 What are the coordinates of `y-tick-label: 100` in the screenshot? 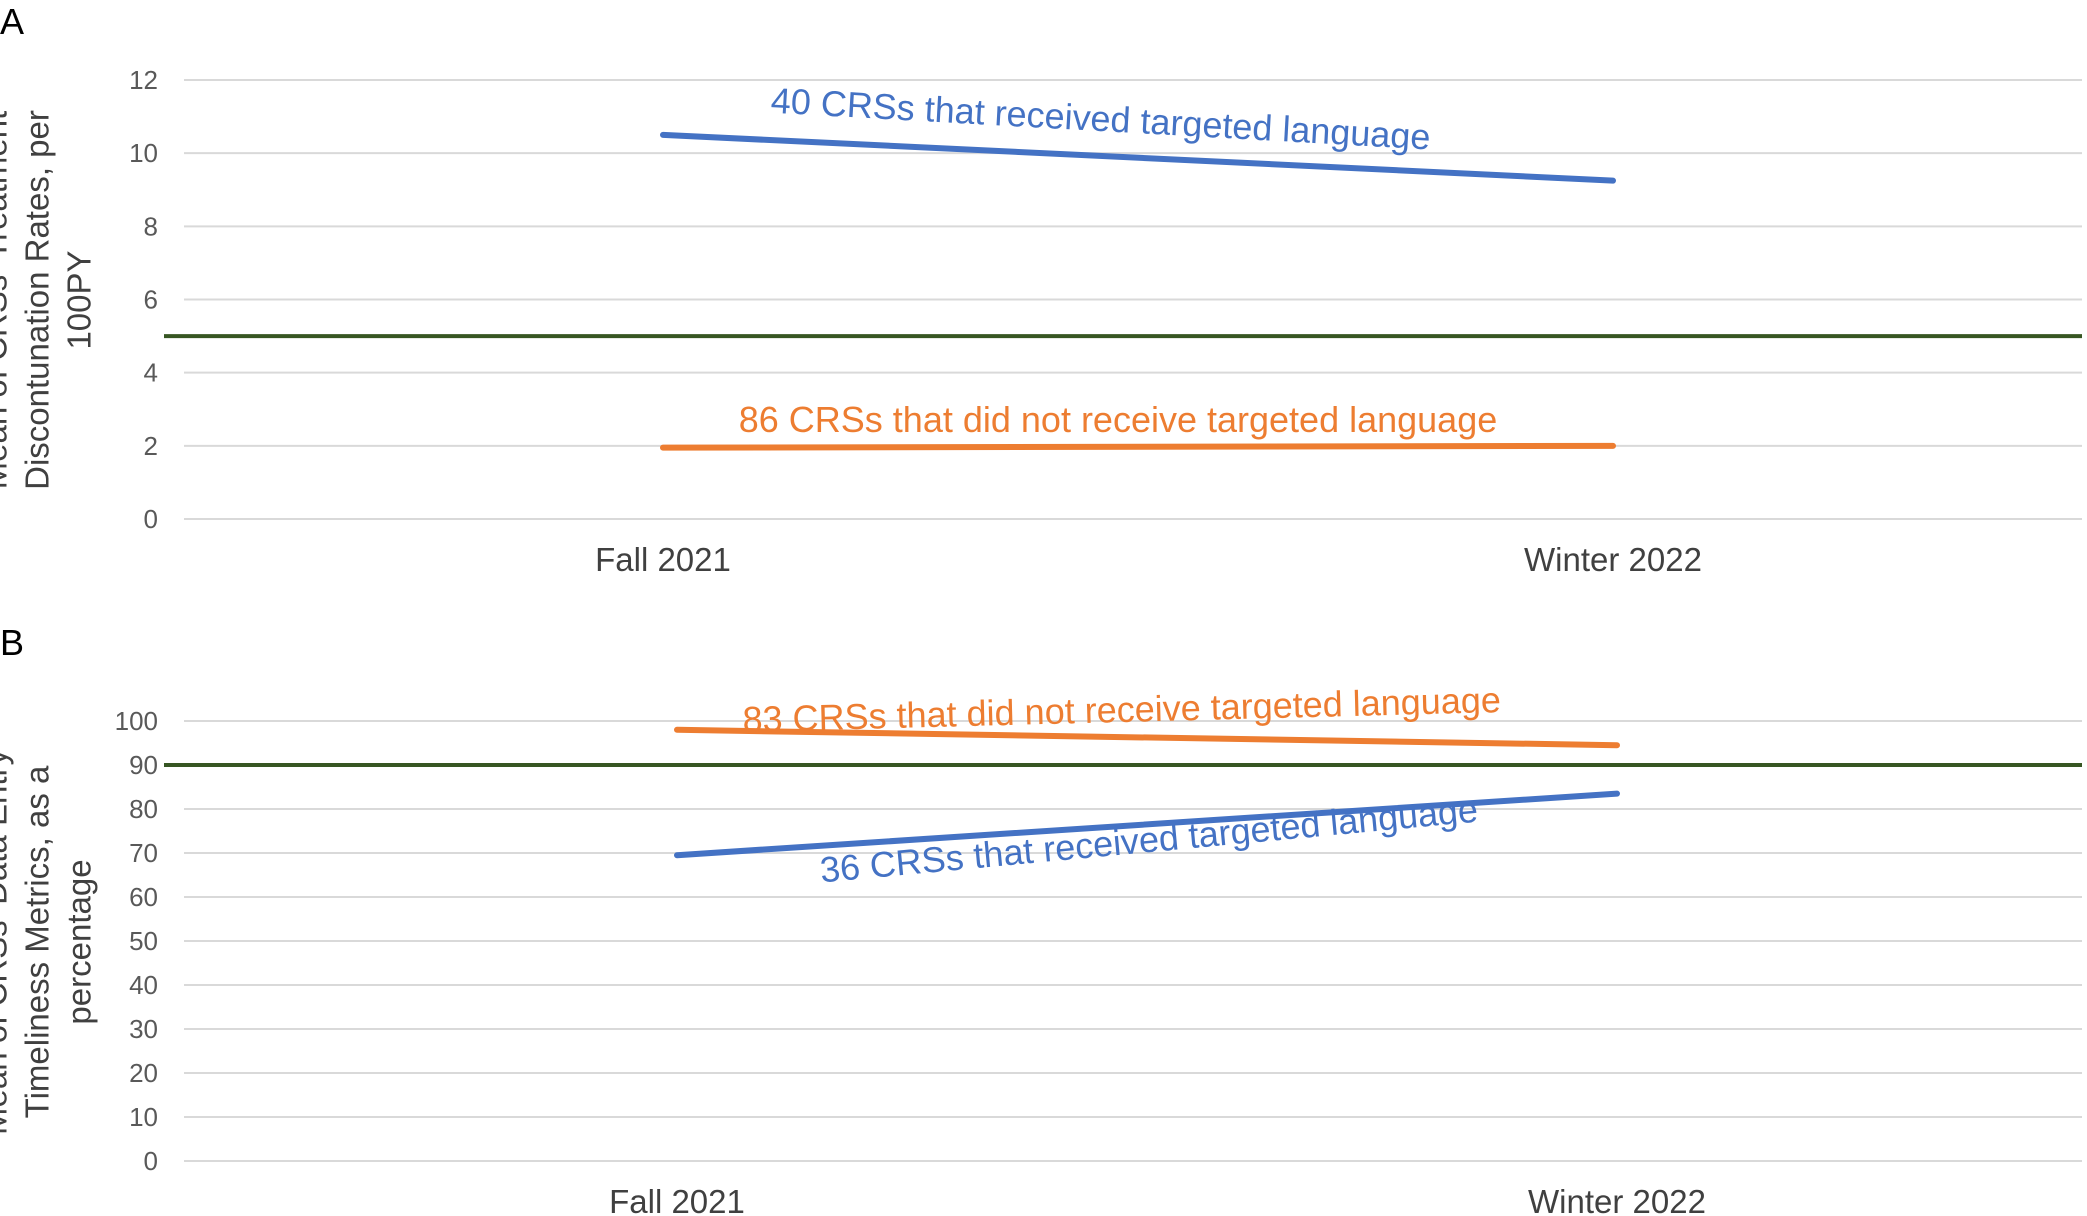 It's located at (136, 721).